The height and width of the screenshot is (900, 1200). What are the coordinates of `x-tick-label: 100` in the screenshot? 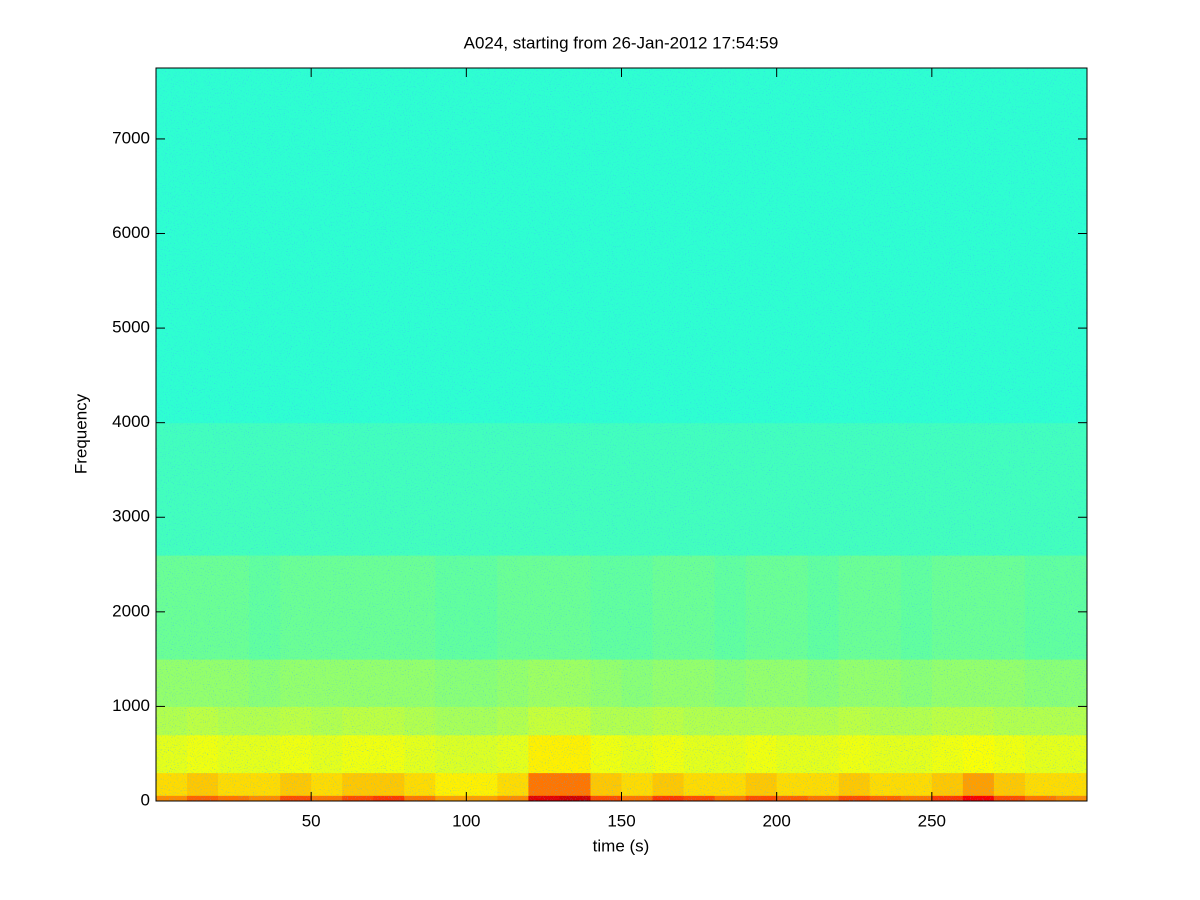 It's located at (466, 820).